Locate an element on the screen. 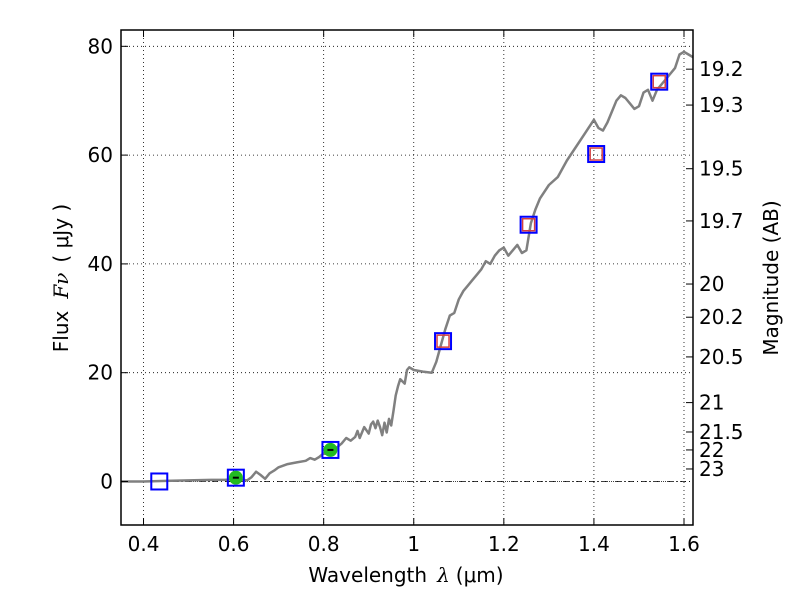 This screenshot has width=800, height=600. y-tick-label: 80 is located at coordinates (100, 46).